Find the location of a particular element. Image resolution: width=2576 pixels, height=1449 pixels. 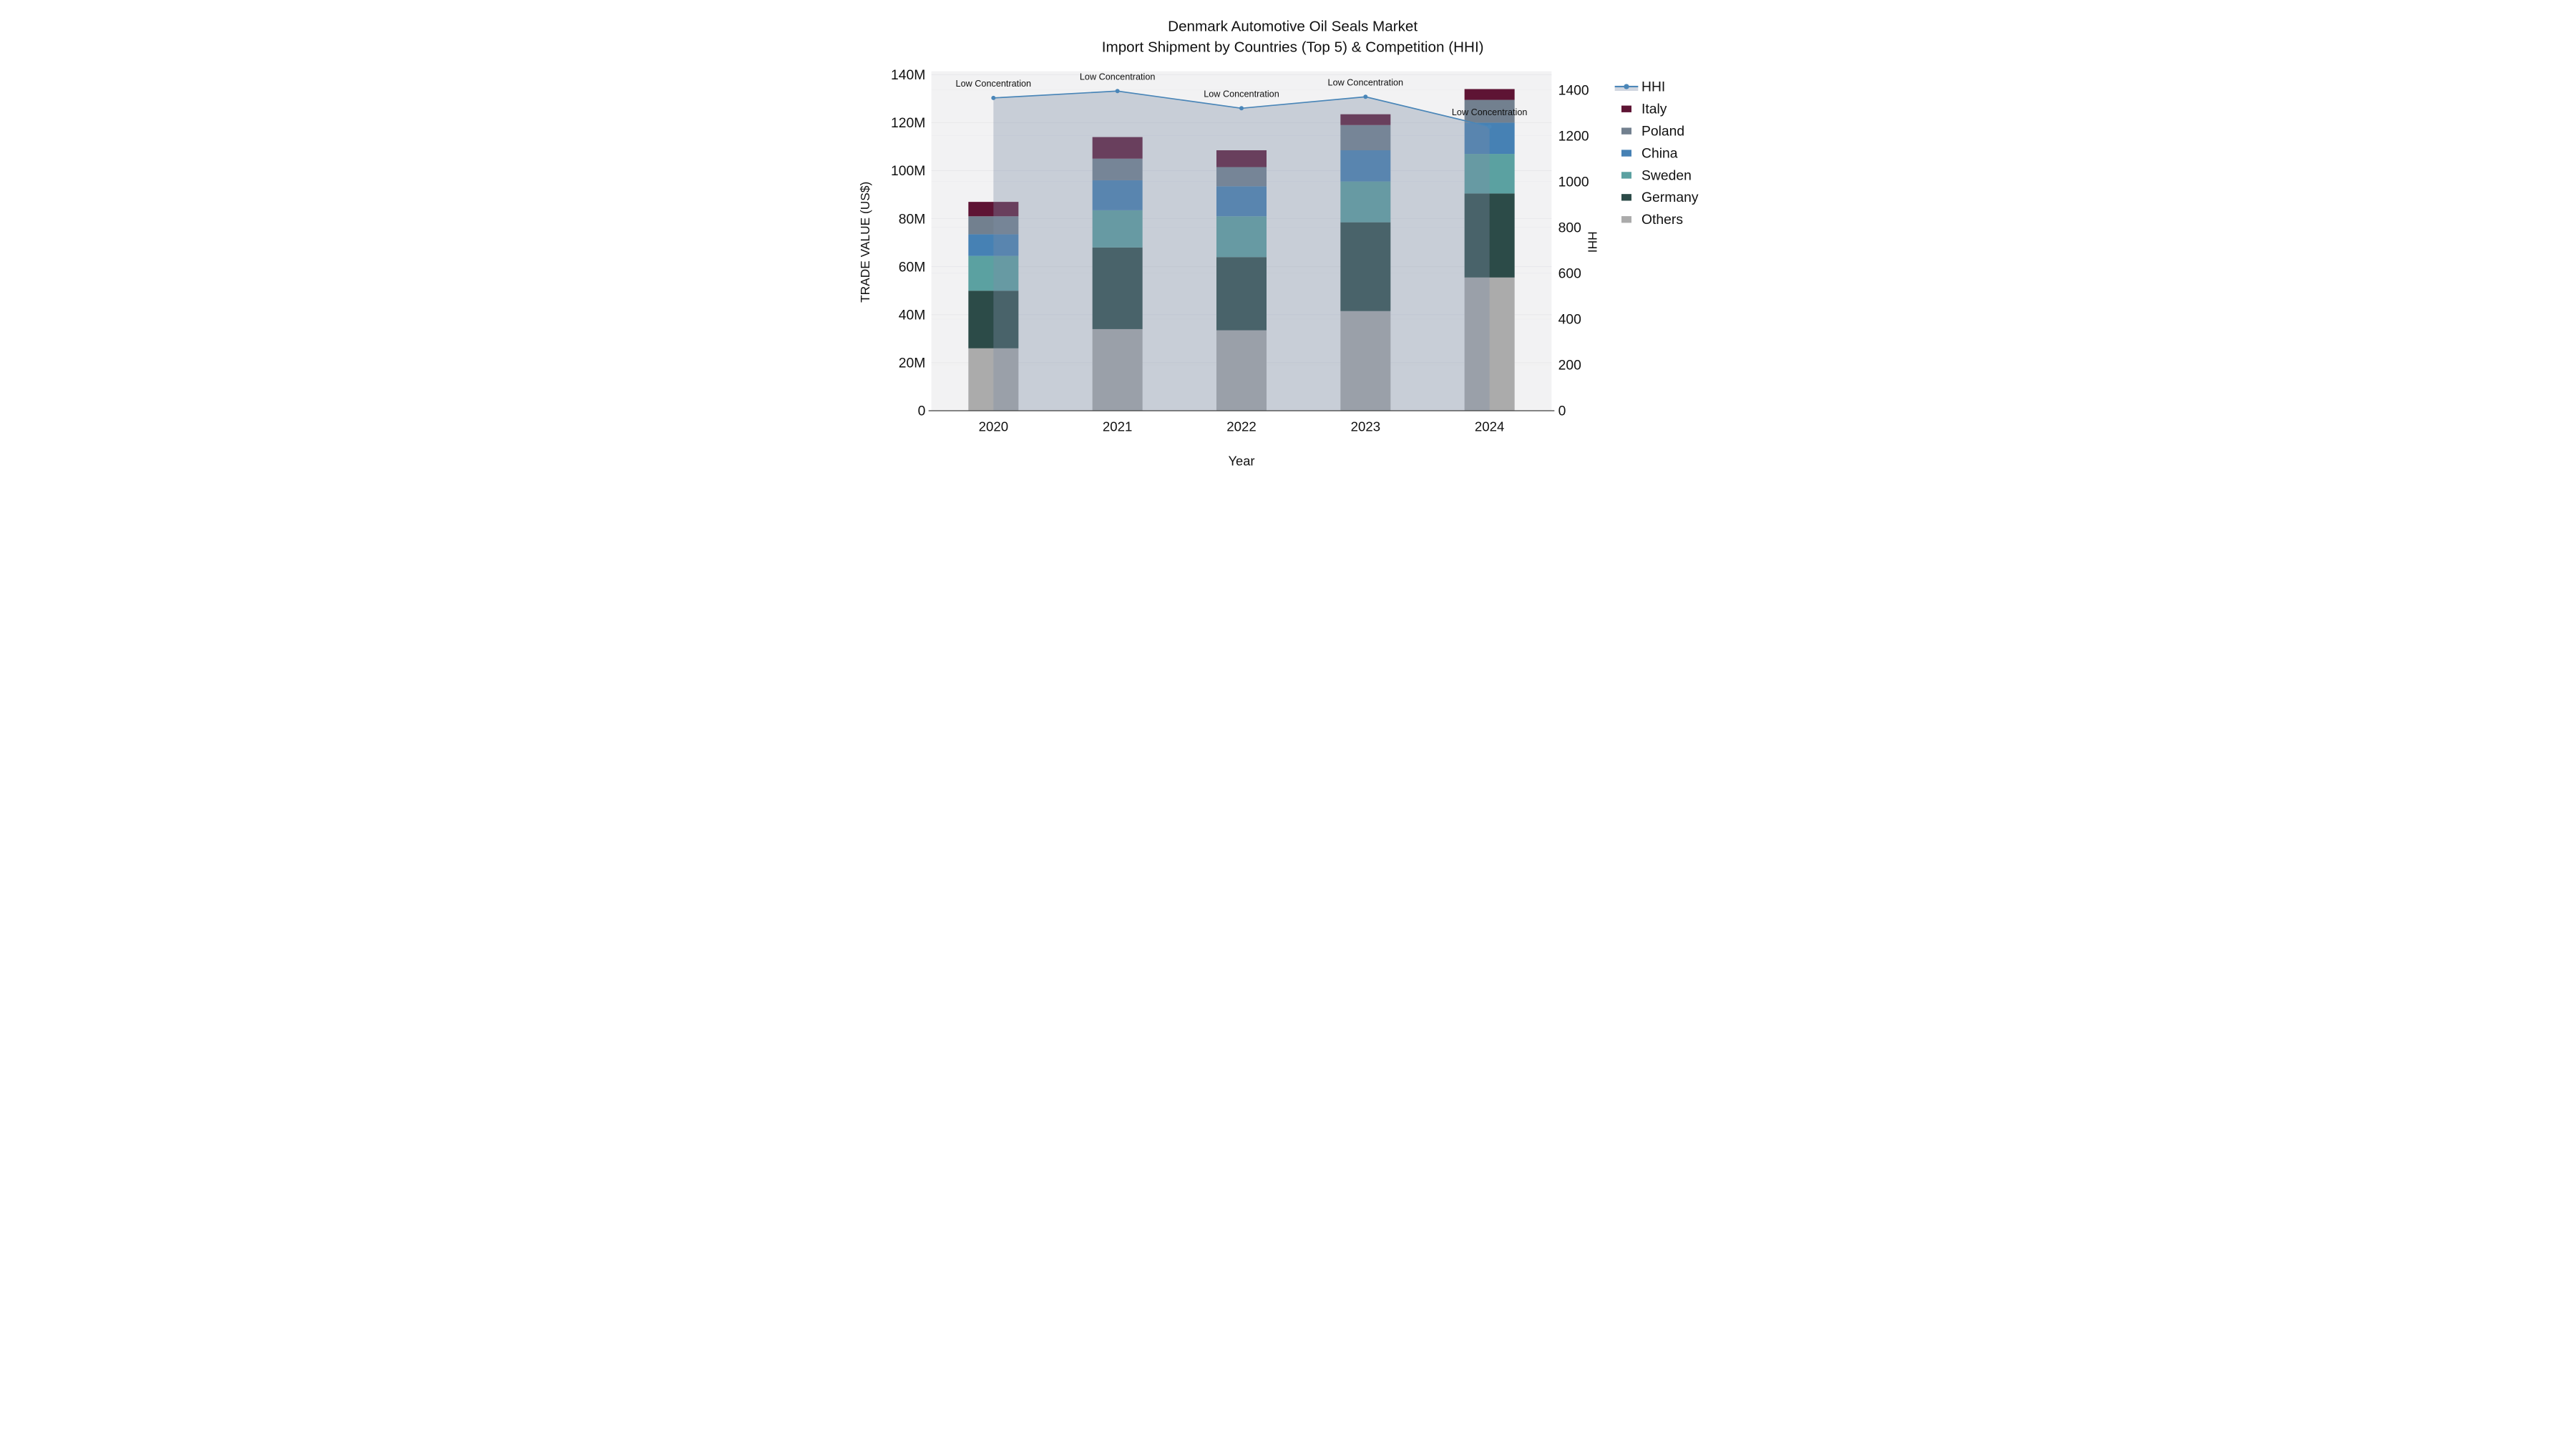

legend-item-germany: Germany is located at coordinates (1660, 197).